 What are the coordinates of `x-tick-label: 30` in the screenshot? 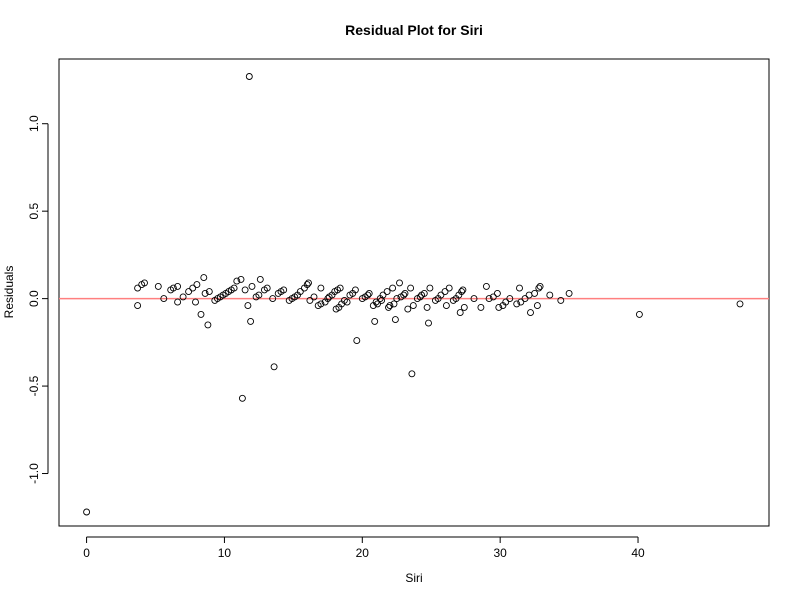 It's located at (500, 553).